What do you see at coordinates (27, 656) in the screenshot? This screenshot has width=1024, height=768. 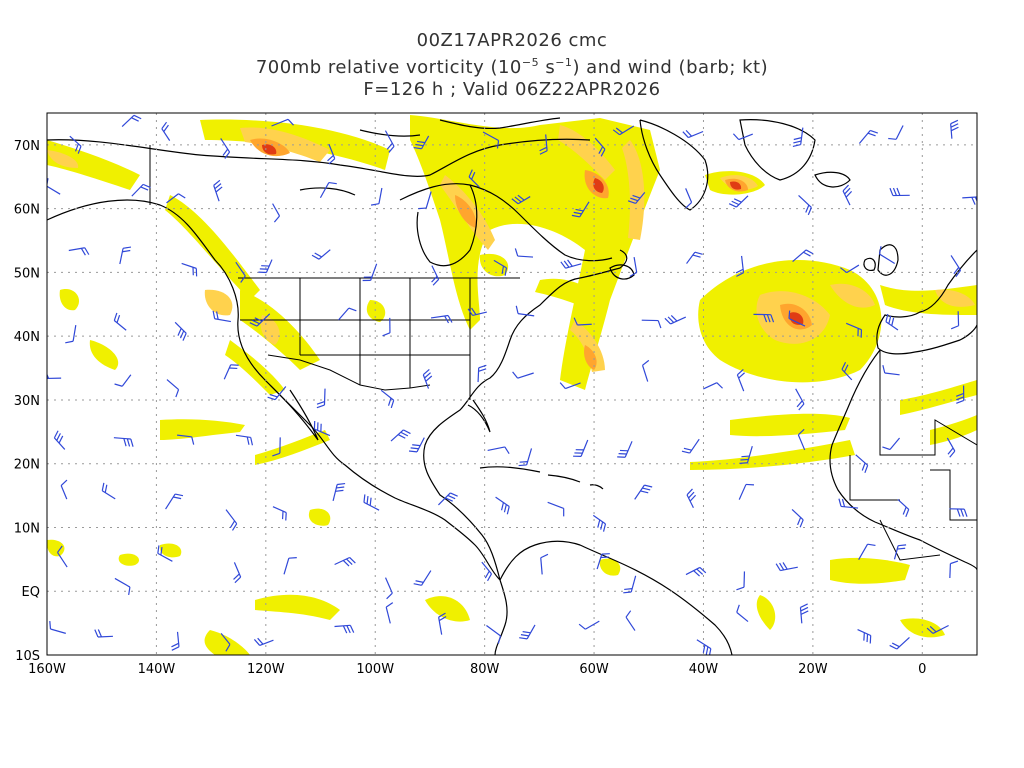 I see `latitude-tick-label: 10S` at bounding box center [27, 656].